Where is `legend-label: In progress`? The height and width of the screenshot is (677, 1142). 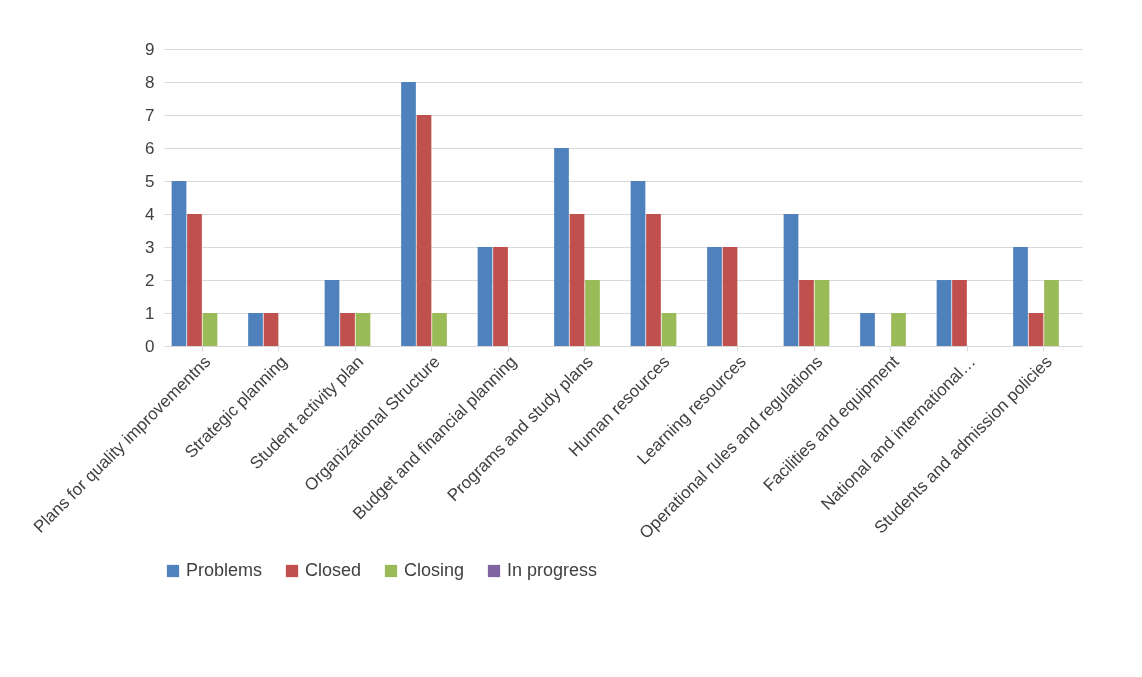
legend-label: In progress is located at coordinates (552, 570).